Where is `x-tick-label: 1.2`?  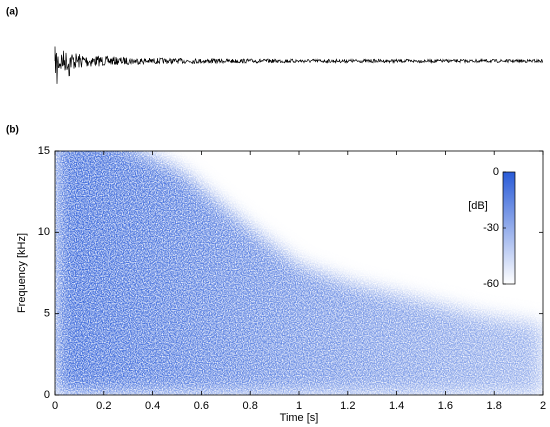 x-tick-label: 1.2 is located at coordinates (347, 406).